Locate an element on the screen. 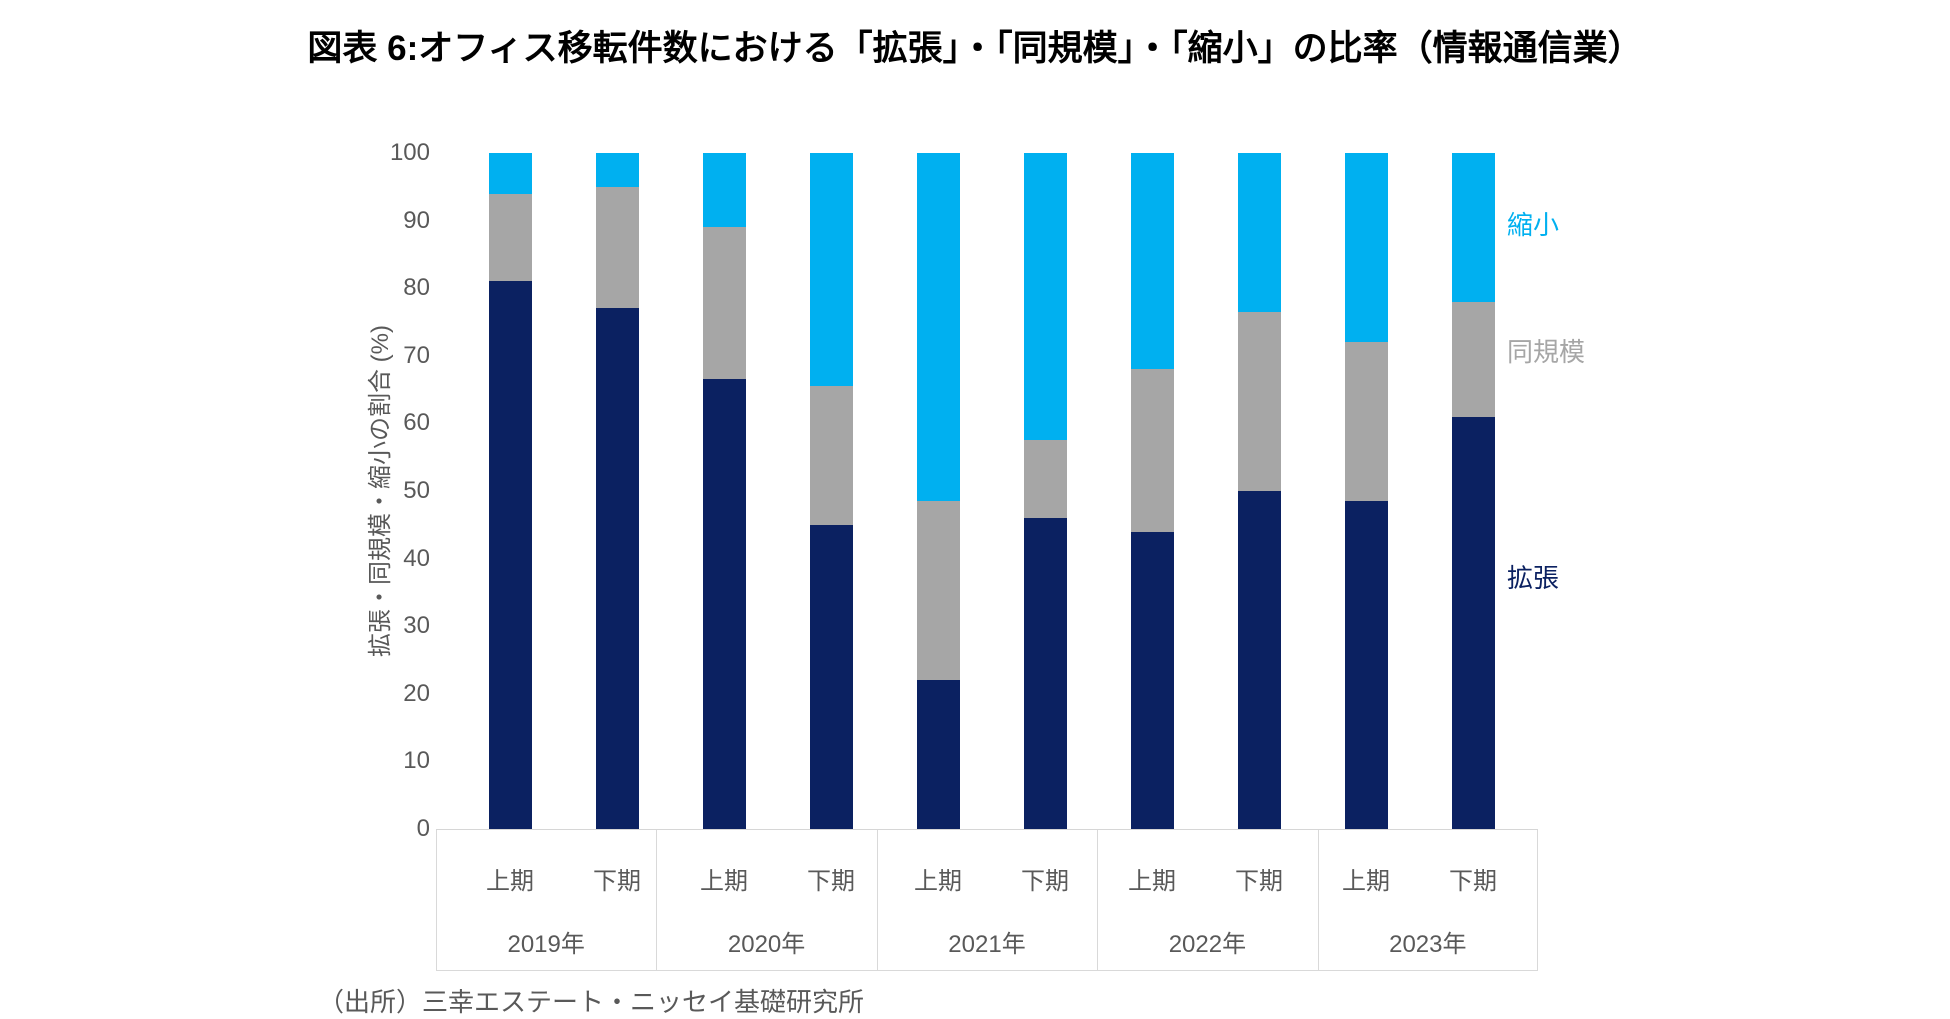 The image size is (1950, 1019). source-note: （出所）三幸エステート・ニッセイ基礎研究所 is located at coordinates (591, 1002).